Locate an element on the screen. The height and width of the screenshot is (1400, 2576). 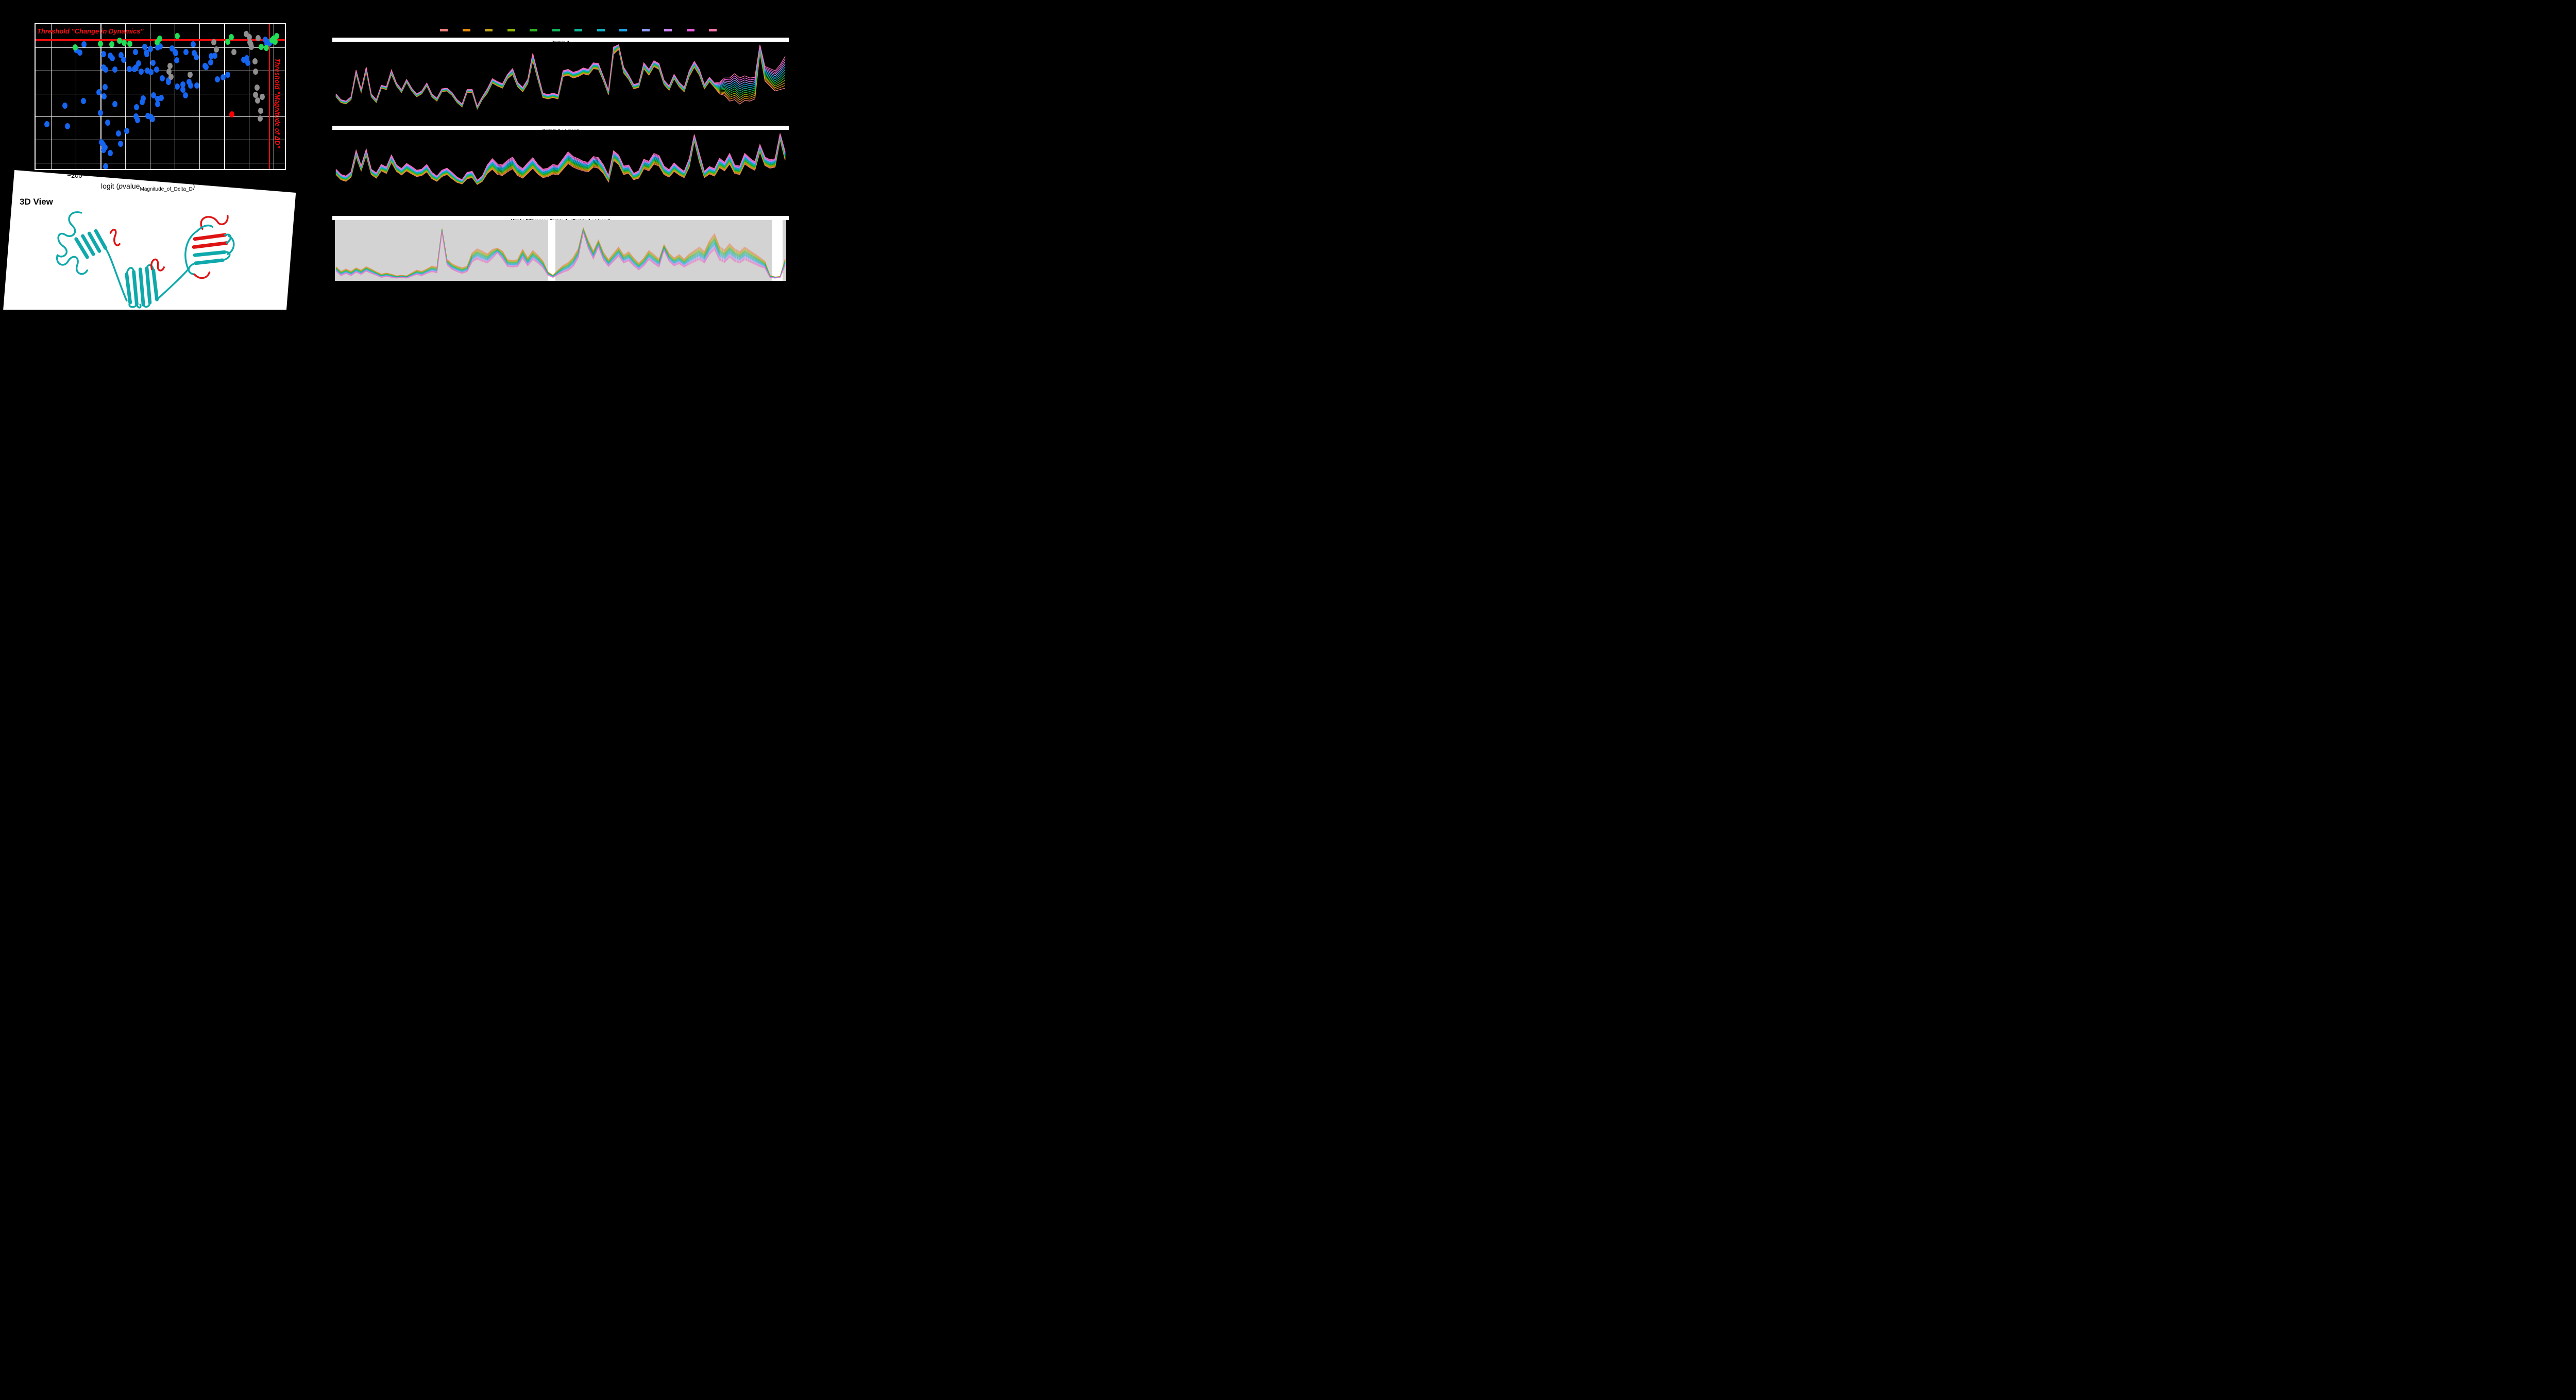
uptake-difference-chart is located at coordinates (560, 250).